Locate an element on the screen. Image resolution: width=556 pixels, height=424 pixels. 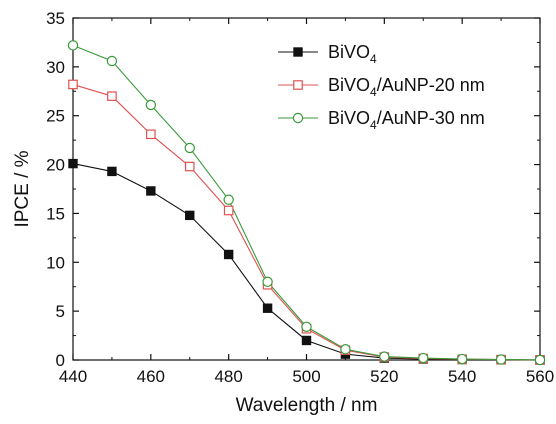
x-tick-label: 480 is located at coordinates (228, 376).